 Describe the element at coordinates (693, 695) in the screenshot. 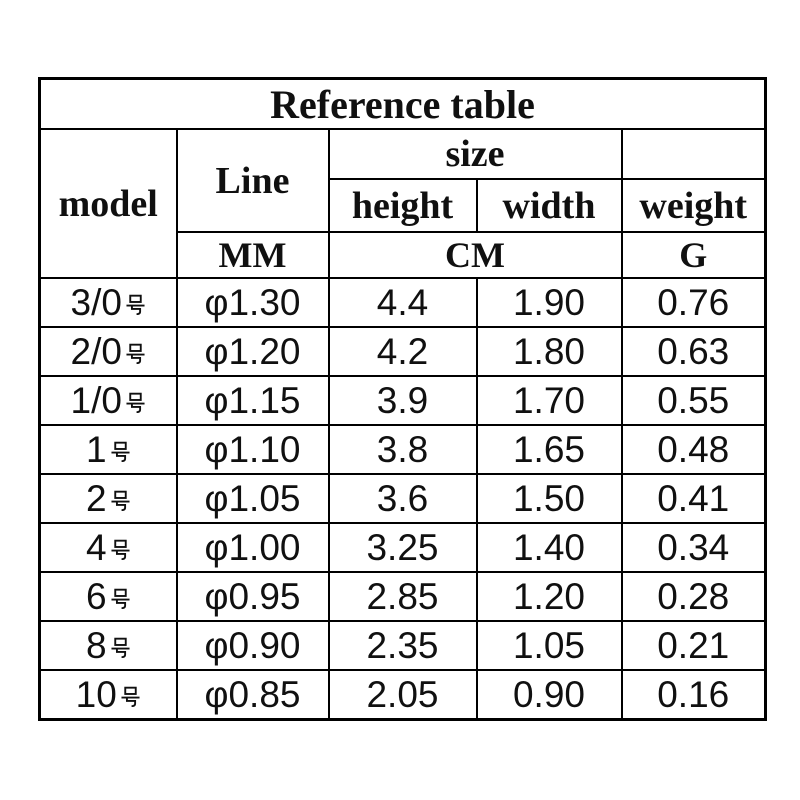

I see `cell-weight: 0.16` at that location.